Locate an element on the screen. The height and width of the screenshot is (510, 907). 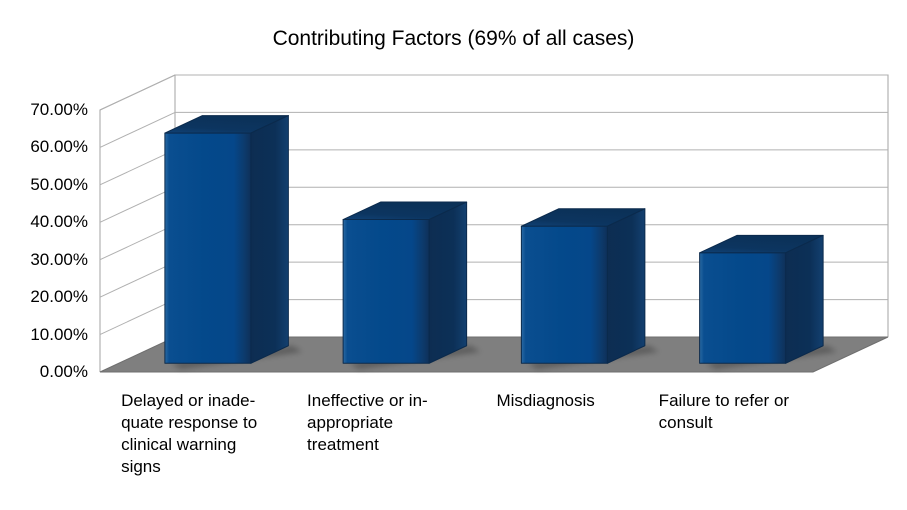
y-axis-tick-label: 10.00% is located at coordinates (59, 334).